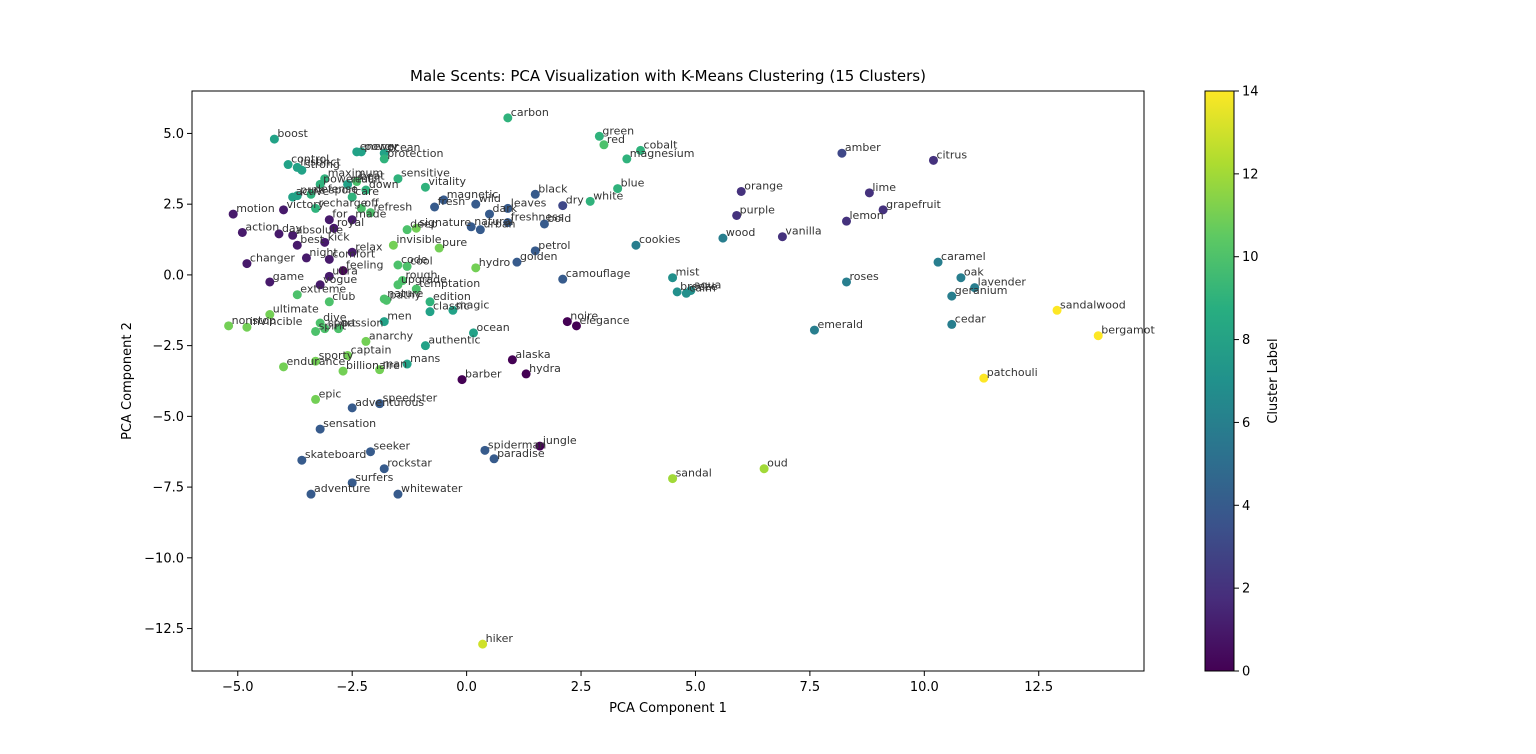  What do you see at coordinates (403, 147) in the screenshot?
I see `point-label: ocean` at bounding box center [403, 147].